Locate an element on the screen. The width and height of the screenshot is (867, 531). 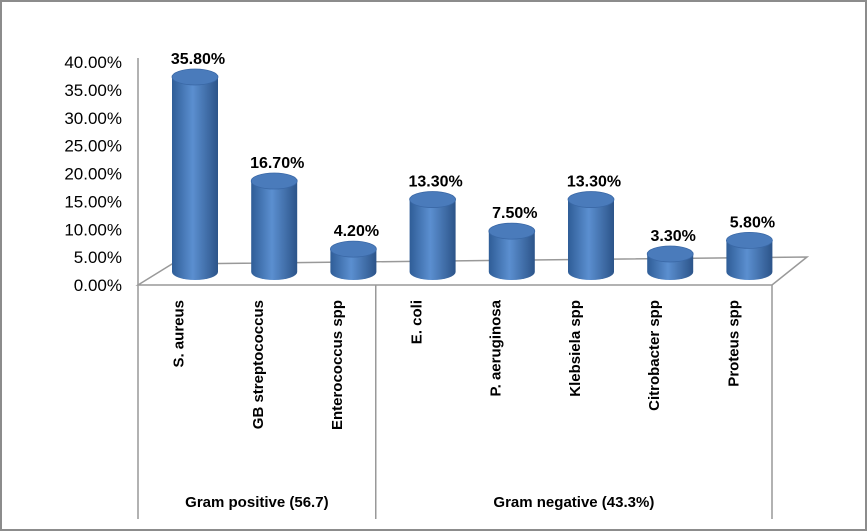
category-label: Klebsiela spp is located at coordinates (575, 348).